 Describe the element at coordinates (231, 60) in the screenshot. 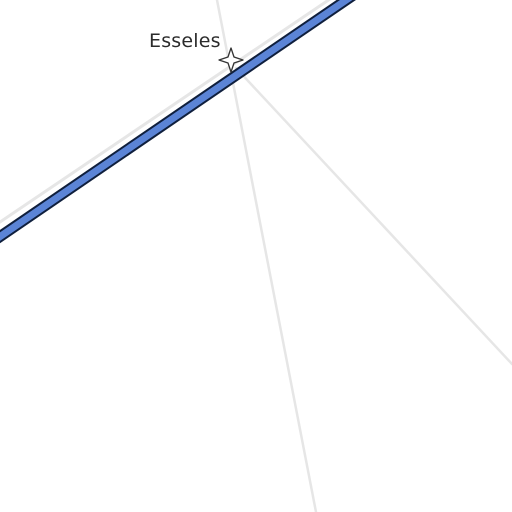

I see `four-point-star-icon` at that location.